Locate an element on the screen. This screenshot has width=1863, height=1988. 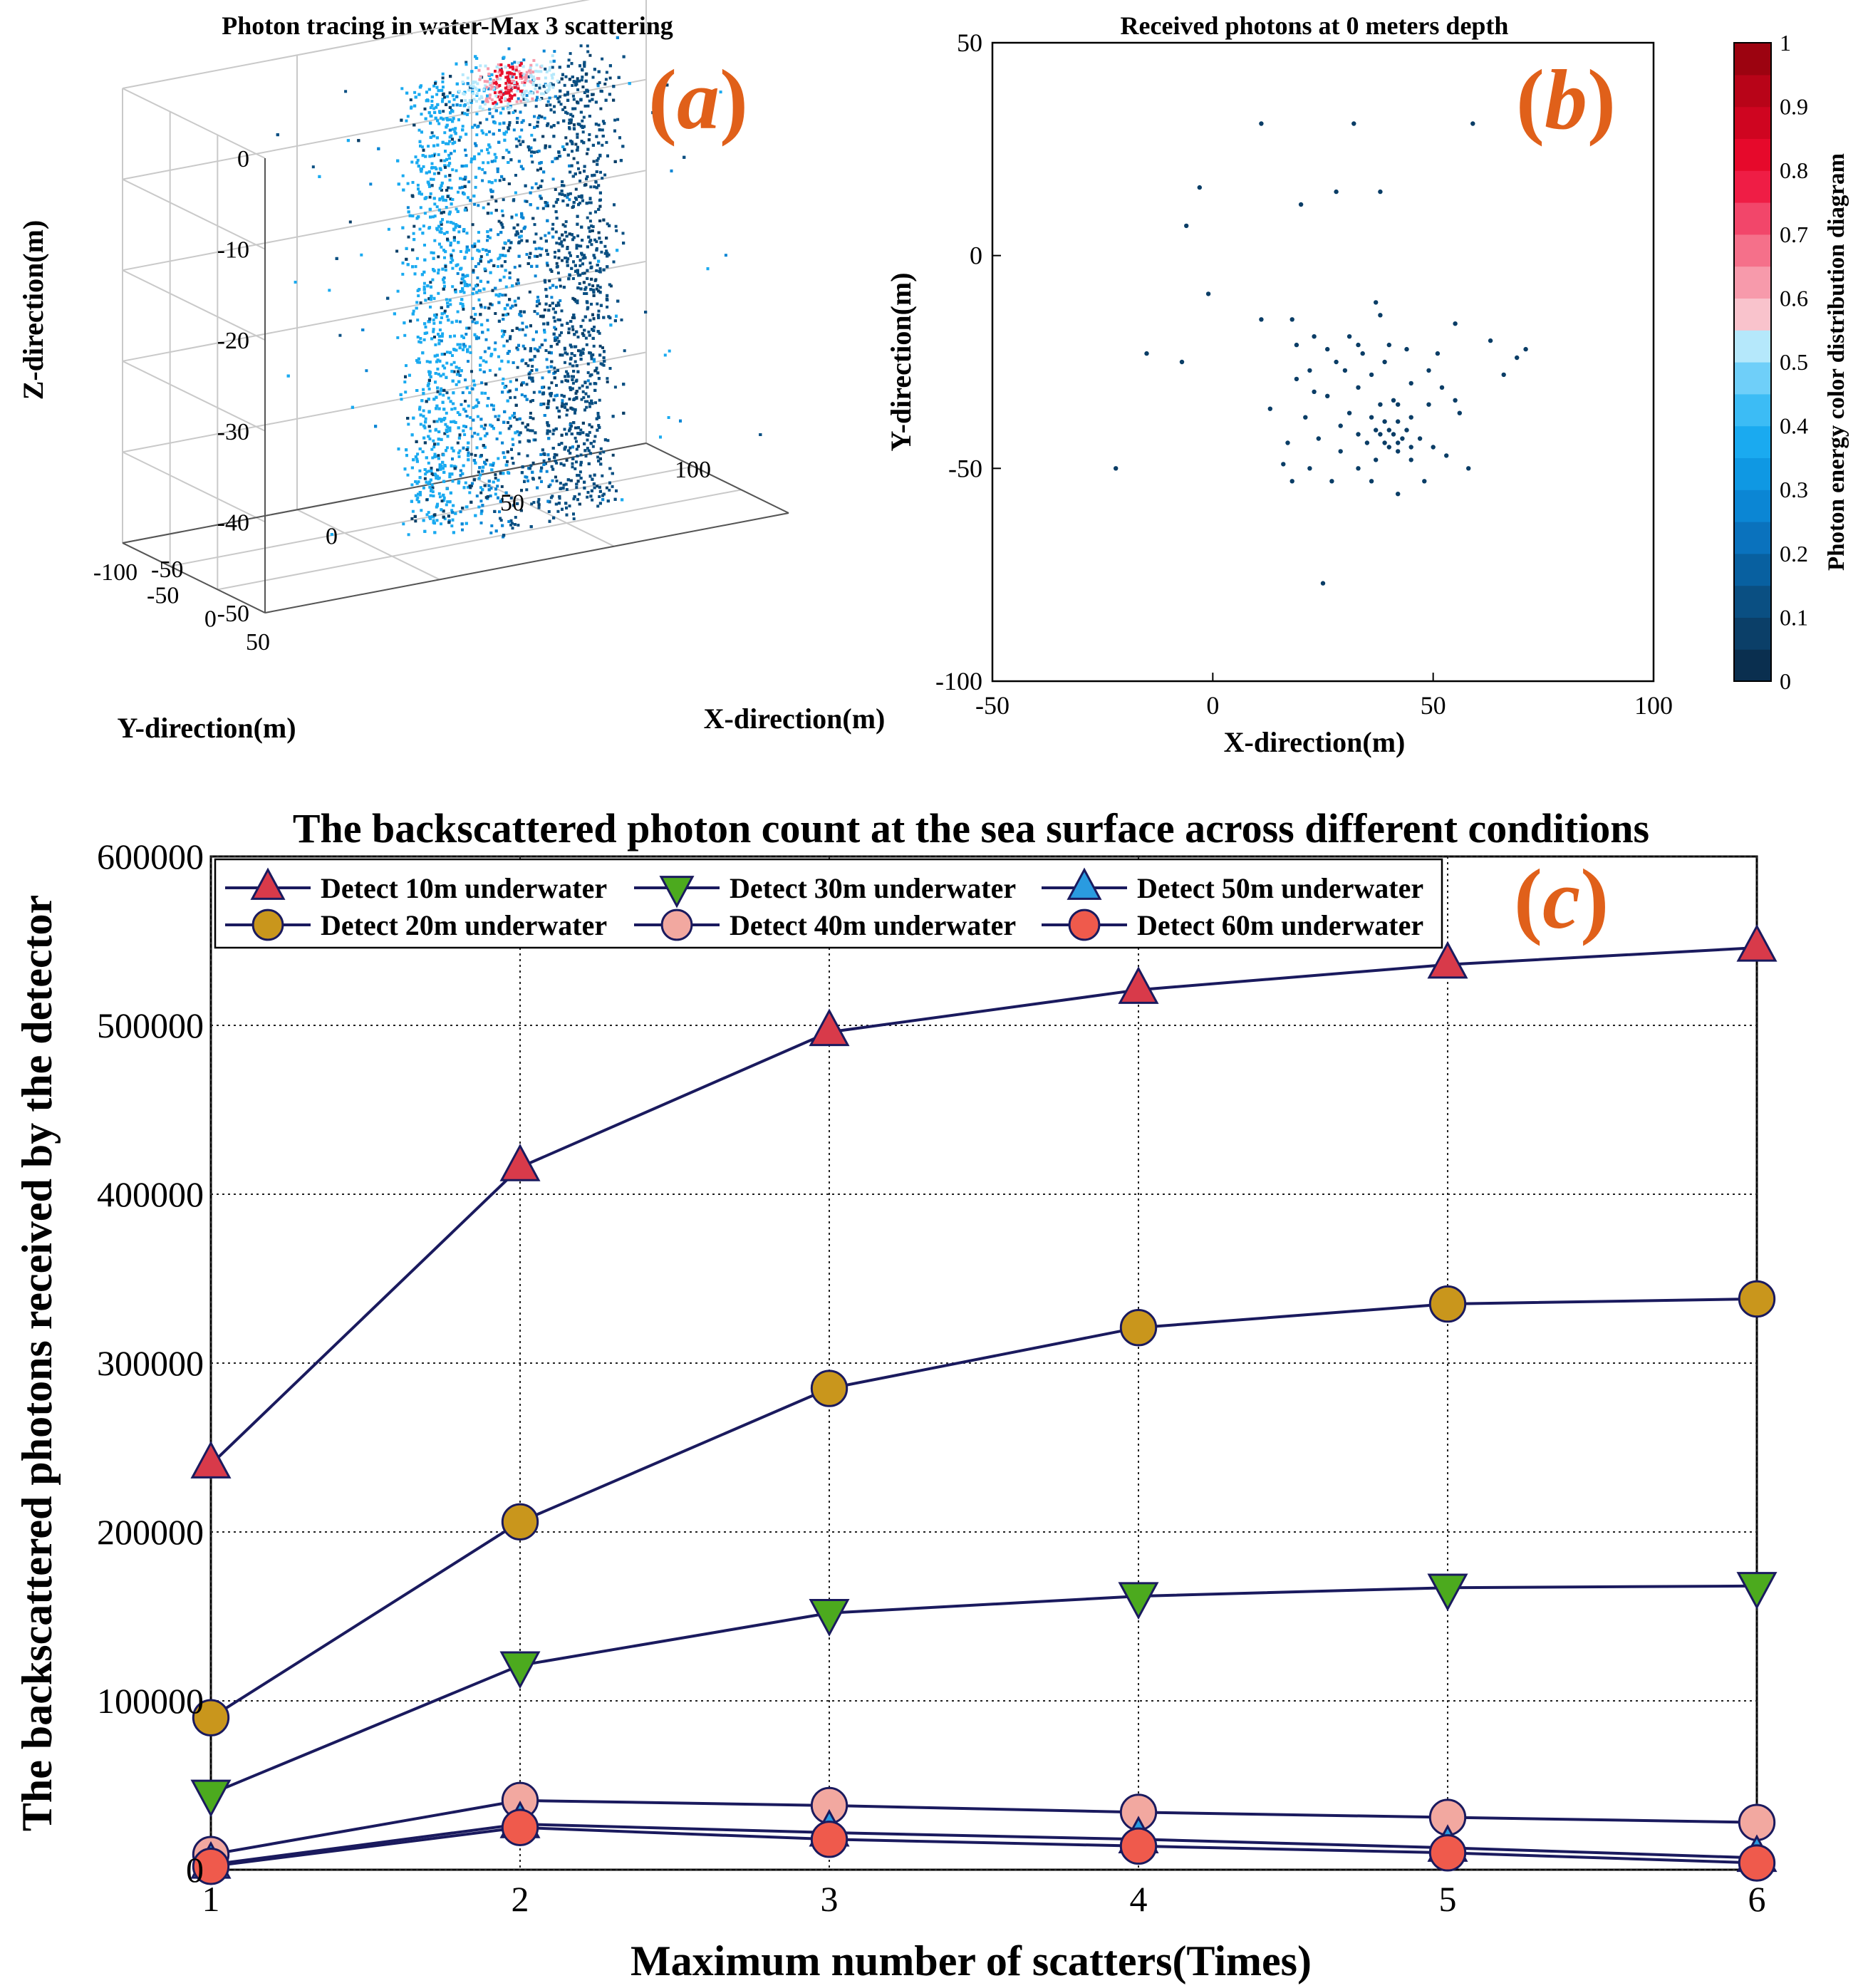
panel-a-axis-edge is located at coordinates (717, 478).